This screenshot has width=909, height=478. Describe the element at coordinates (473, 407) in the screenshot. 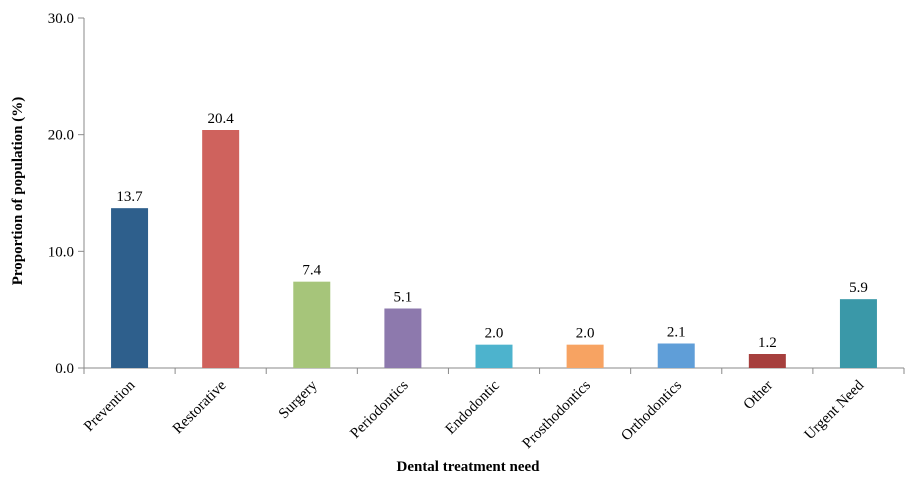

I see `x-tick-label: Endodontic` at that location.